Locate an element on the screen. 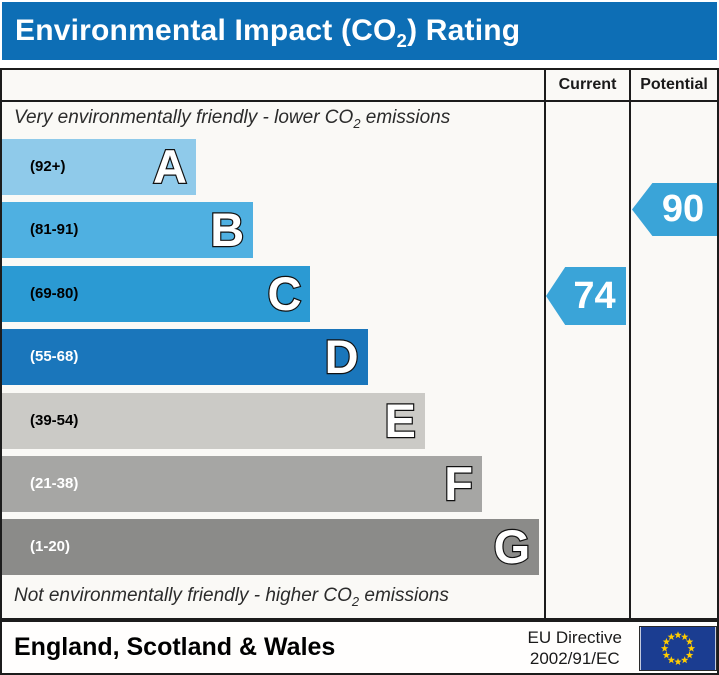 Image resolution: width=719 pixels, height=675 pixels. band-a: (92+) A is located at coordinates (99, 167).